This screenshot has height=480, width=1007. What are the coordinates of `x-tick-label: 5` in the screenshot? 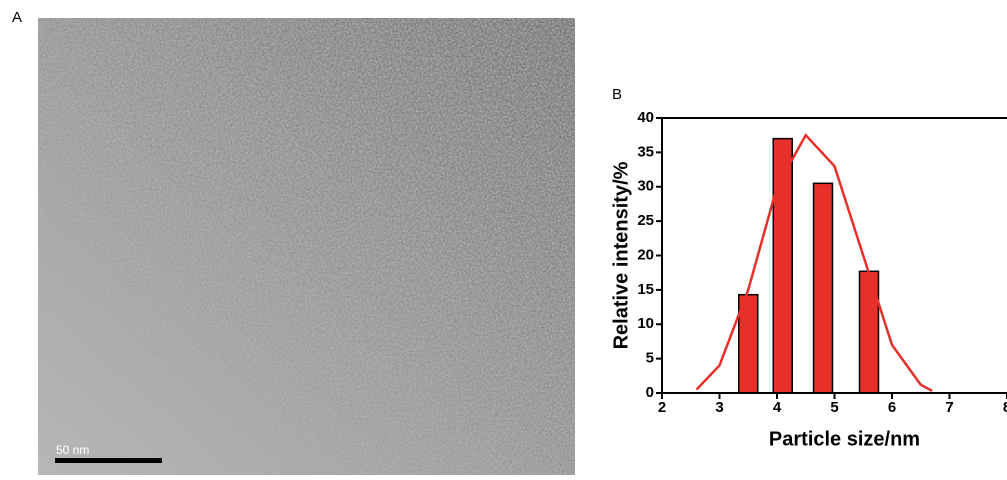 It's located at (834, 407).